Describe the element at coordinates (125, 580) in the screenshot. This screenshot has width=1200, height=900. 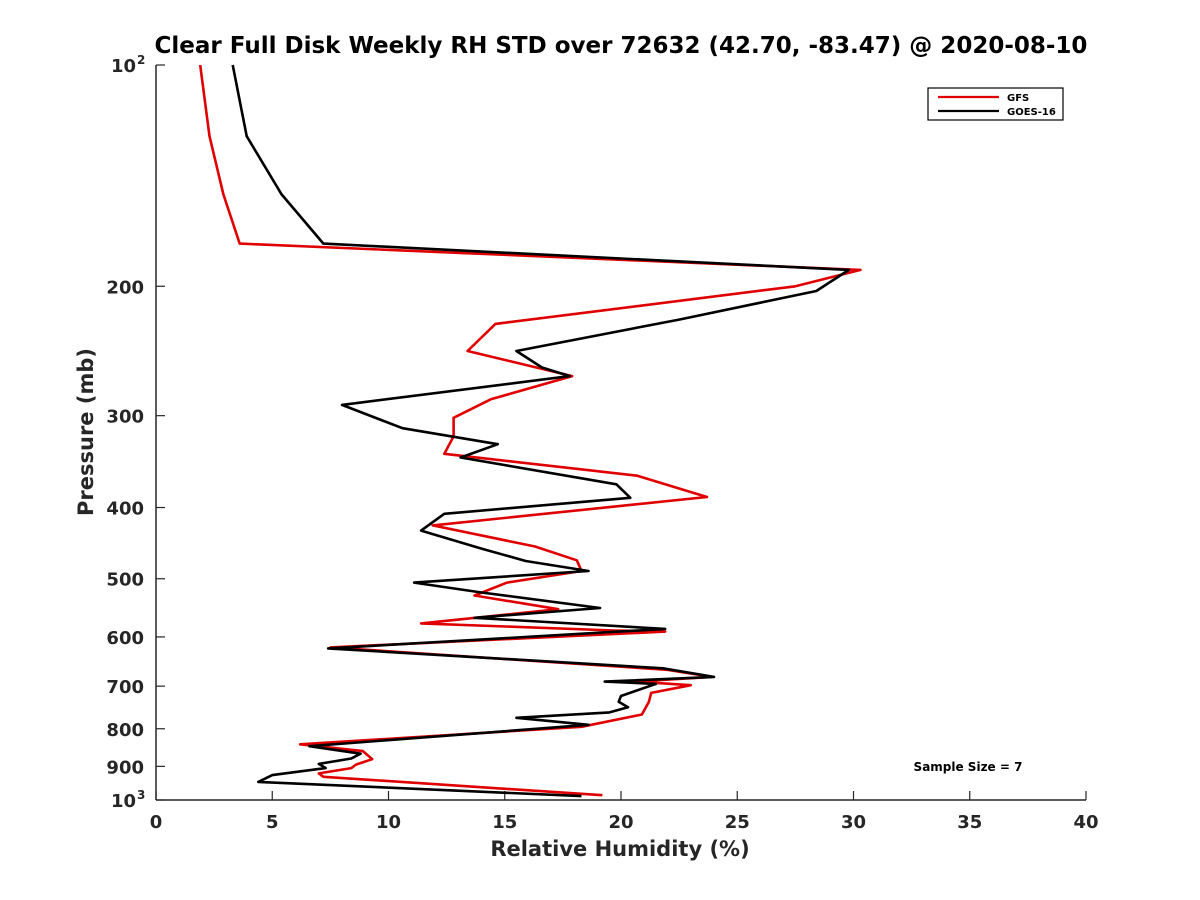
I see `y-tick-label: 500` at that location.